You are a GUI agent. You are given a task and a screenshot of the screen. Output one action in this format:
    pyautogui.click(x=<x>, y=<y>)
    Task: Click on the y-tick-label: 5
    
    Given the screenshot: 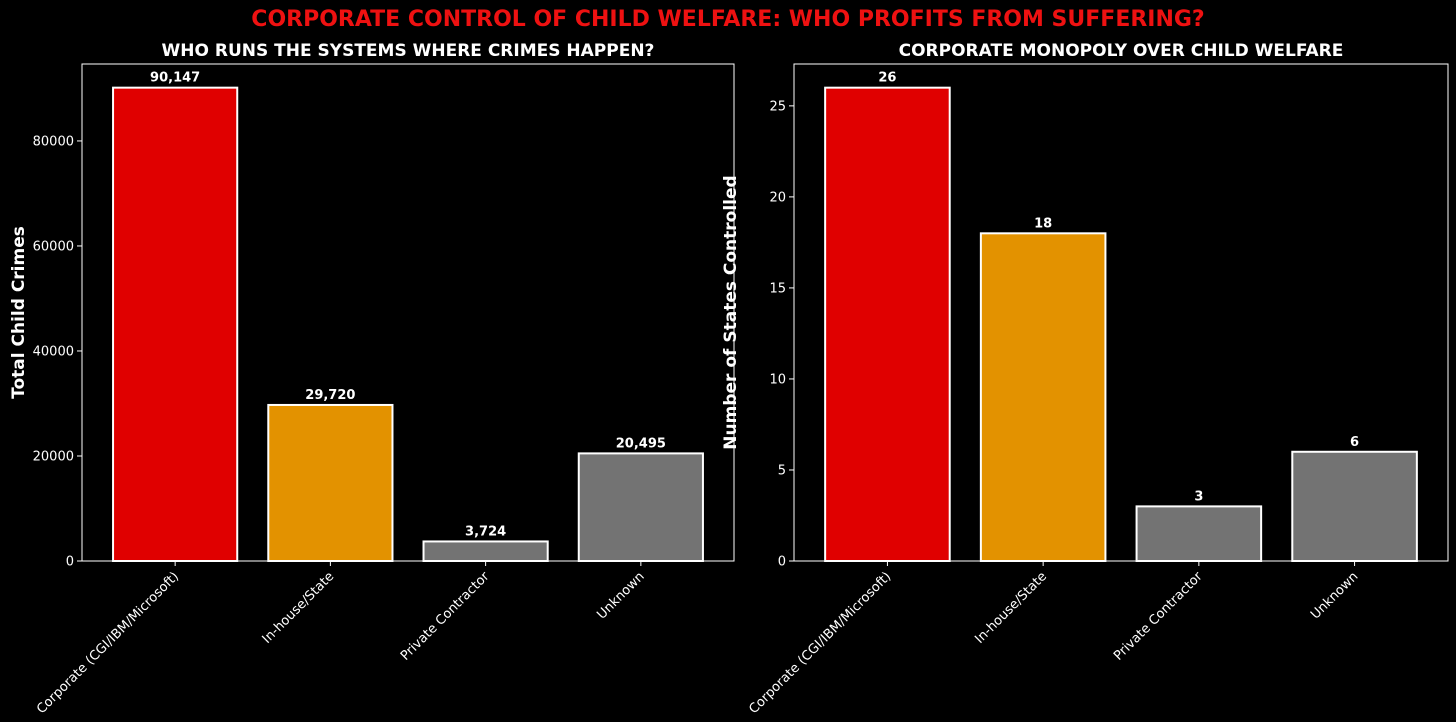 What is the action you would take?
    pyautogui.click(x=782, y=470)
    